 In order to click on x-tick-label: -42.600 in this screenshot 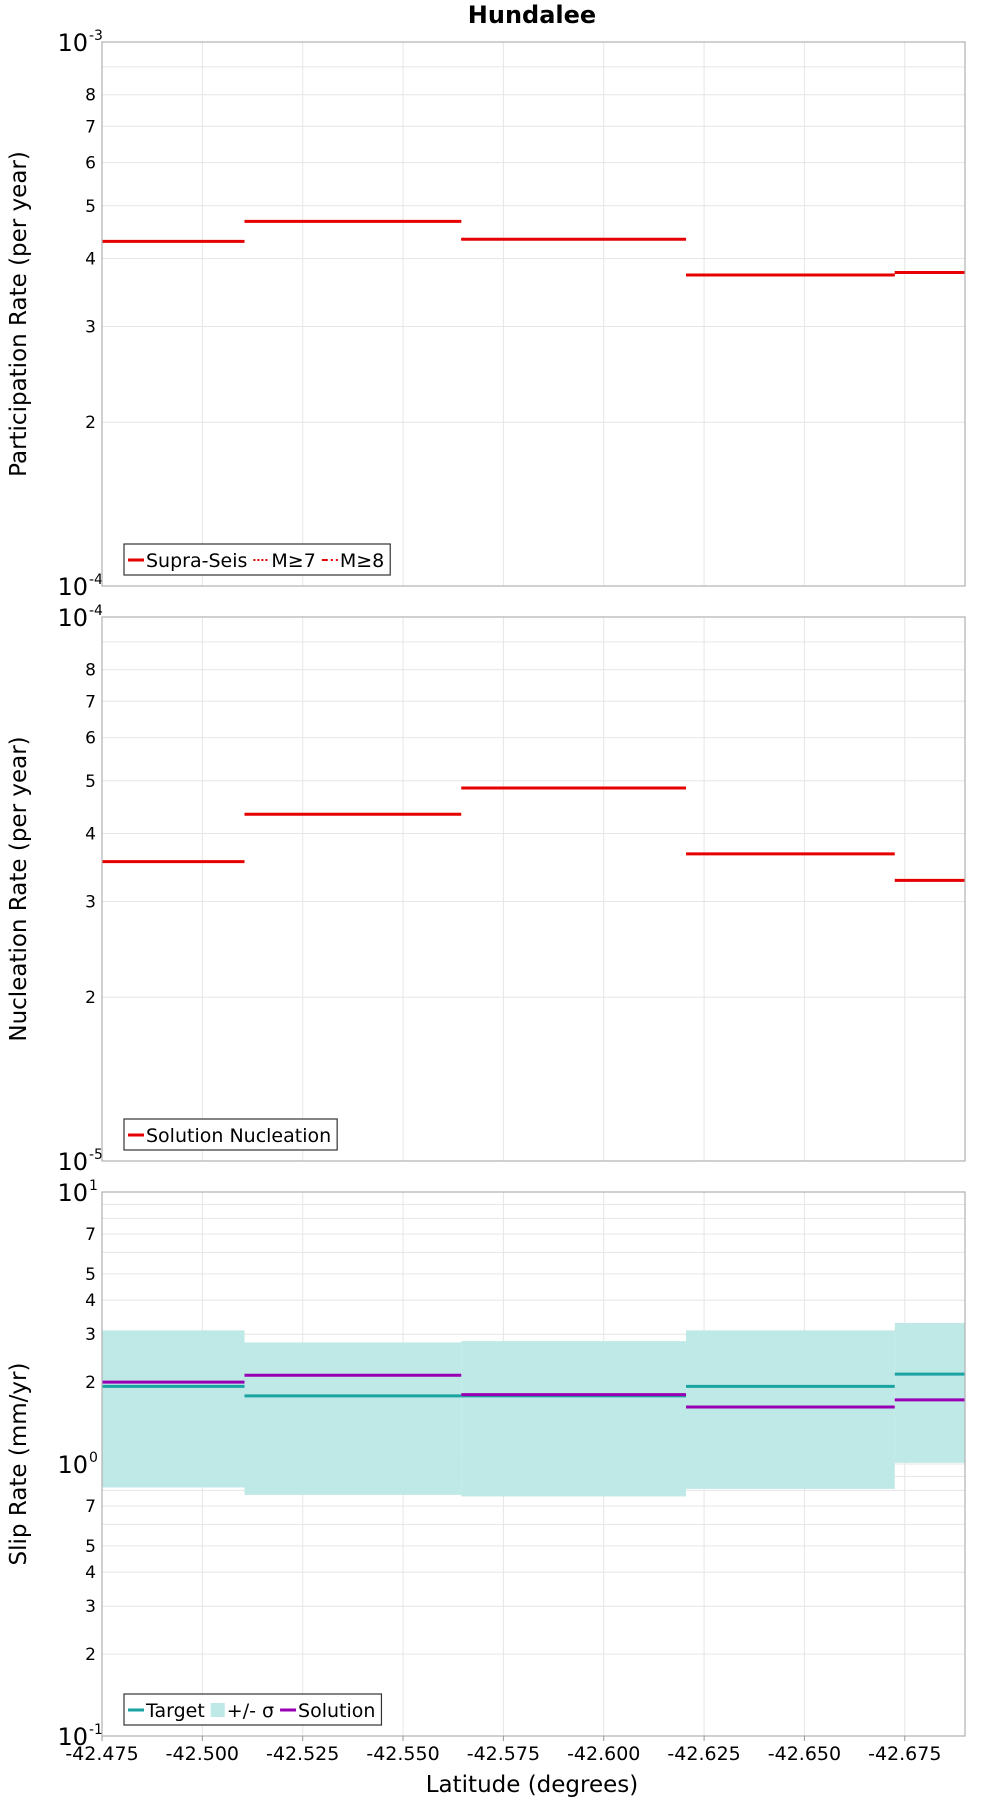, I will do `click(603, 1754)`.